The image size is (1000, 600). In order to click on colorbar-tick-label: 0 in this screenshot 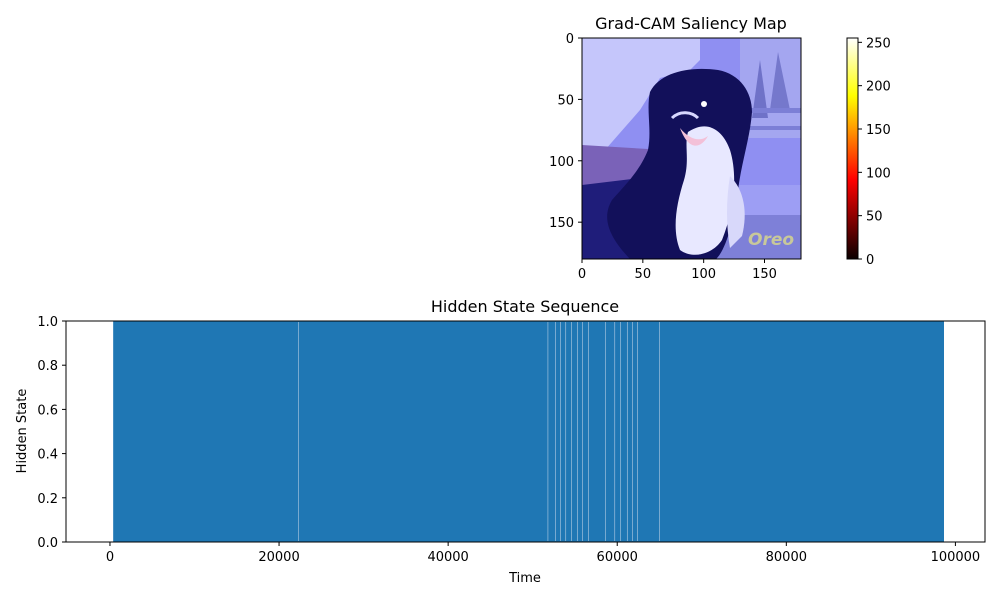, I will do `click(870, 260)`.